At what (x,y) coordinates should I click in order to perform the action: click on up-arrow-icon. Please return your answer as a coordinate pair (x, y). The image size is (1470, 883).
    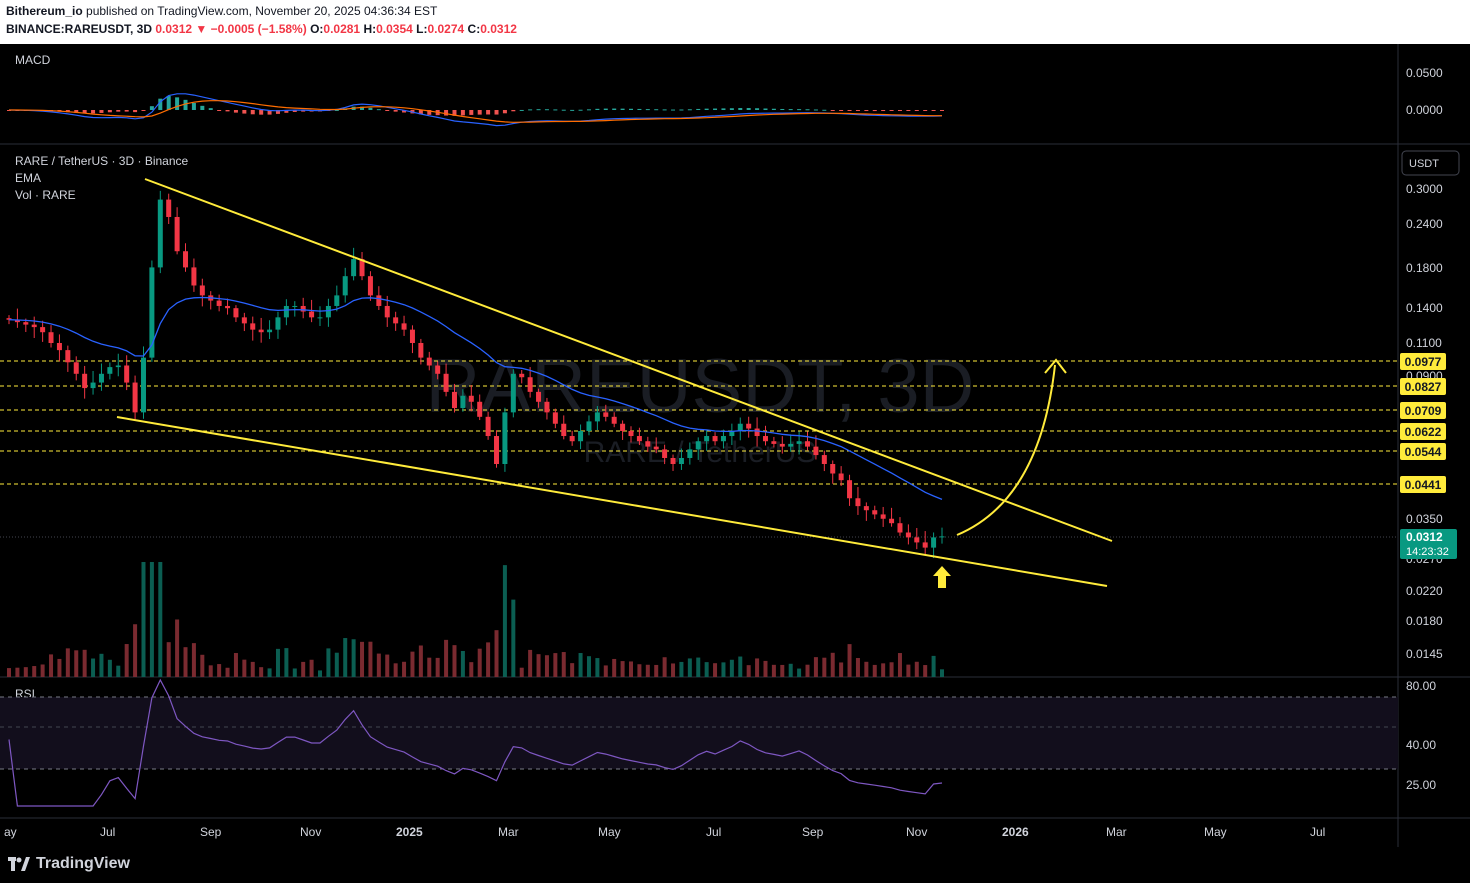
    Looking at the image, I should click on (942, 577).